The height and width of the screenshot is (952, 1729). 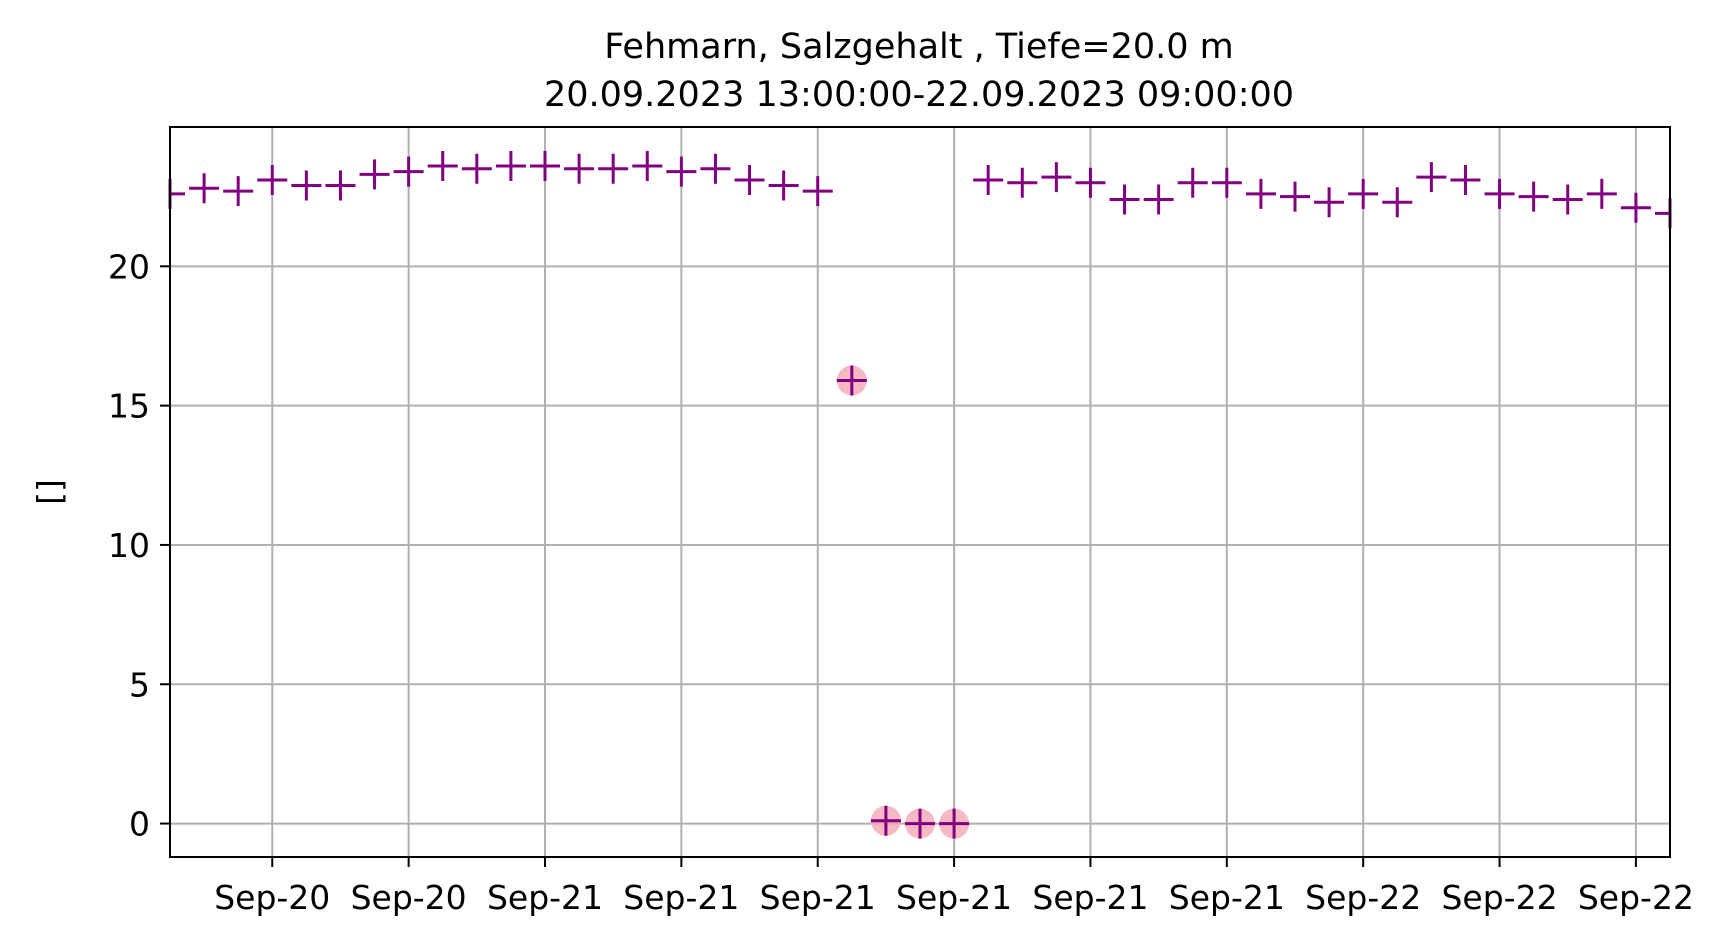 I want to click on y-axis: 0 5 10 15 20, so click(x=139, y=545).